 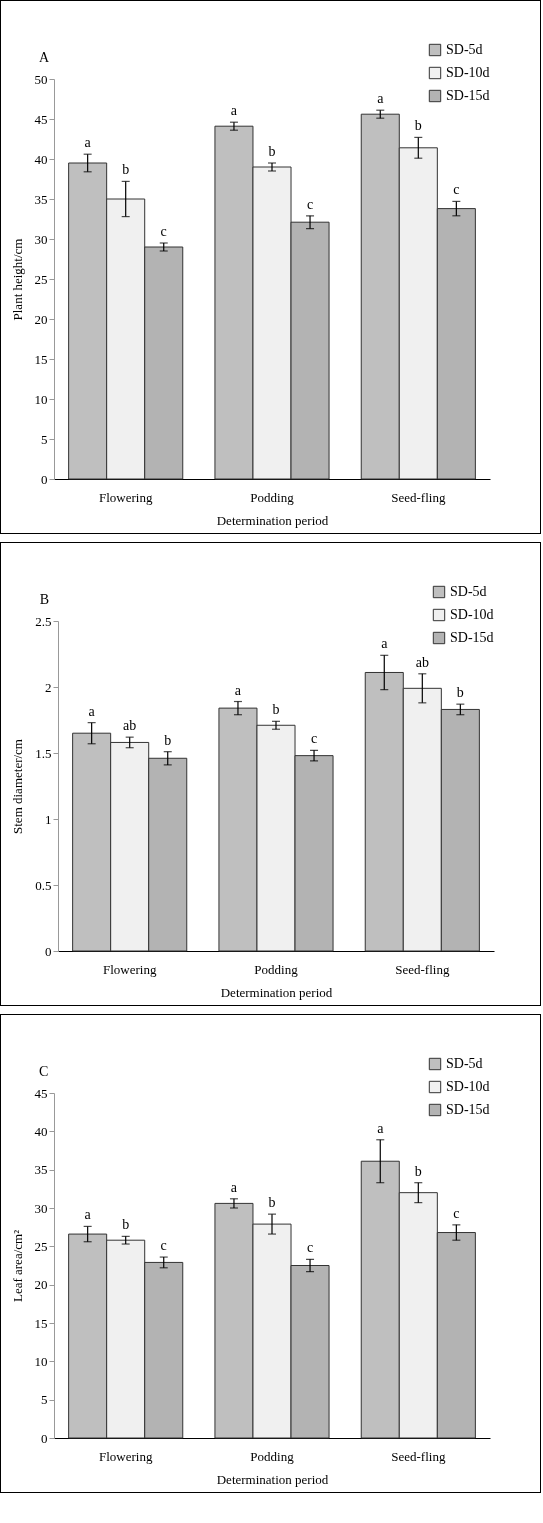 I want to click on y-tick-label: 1.5, so click(x=43, y=753).